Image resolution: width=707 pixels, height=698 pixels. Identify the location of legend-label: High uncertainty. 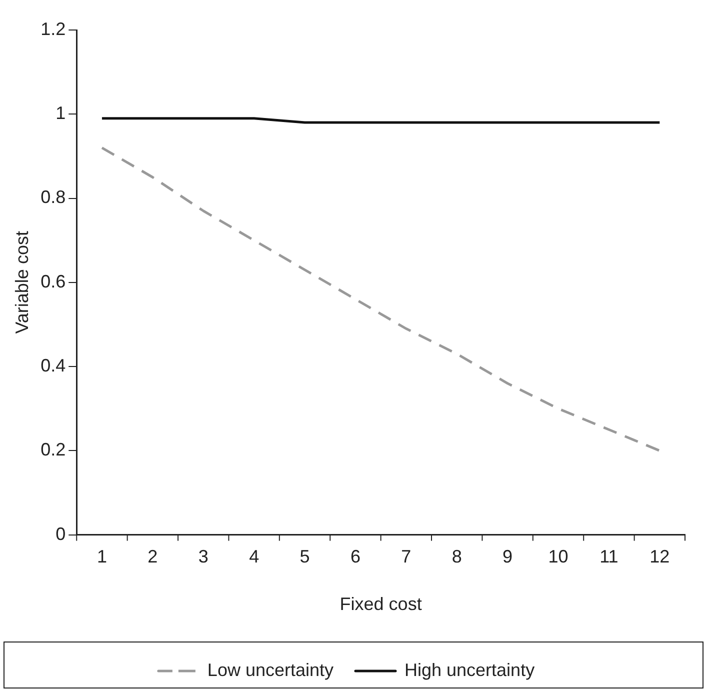
(469, 670).